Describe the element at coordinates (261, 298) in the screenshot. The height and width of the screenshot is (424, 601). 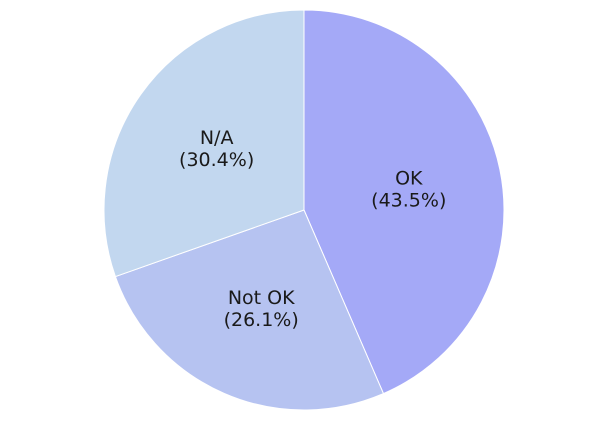
I see `slice-label: Not OK` at that location.